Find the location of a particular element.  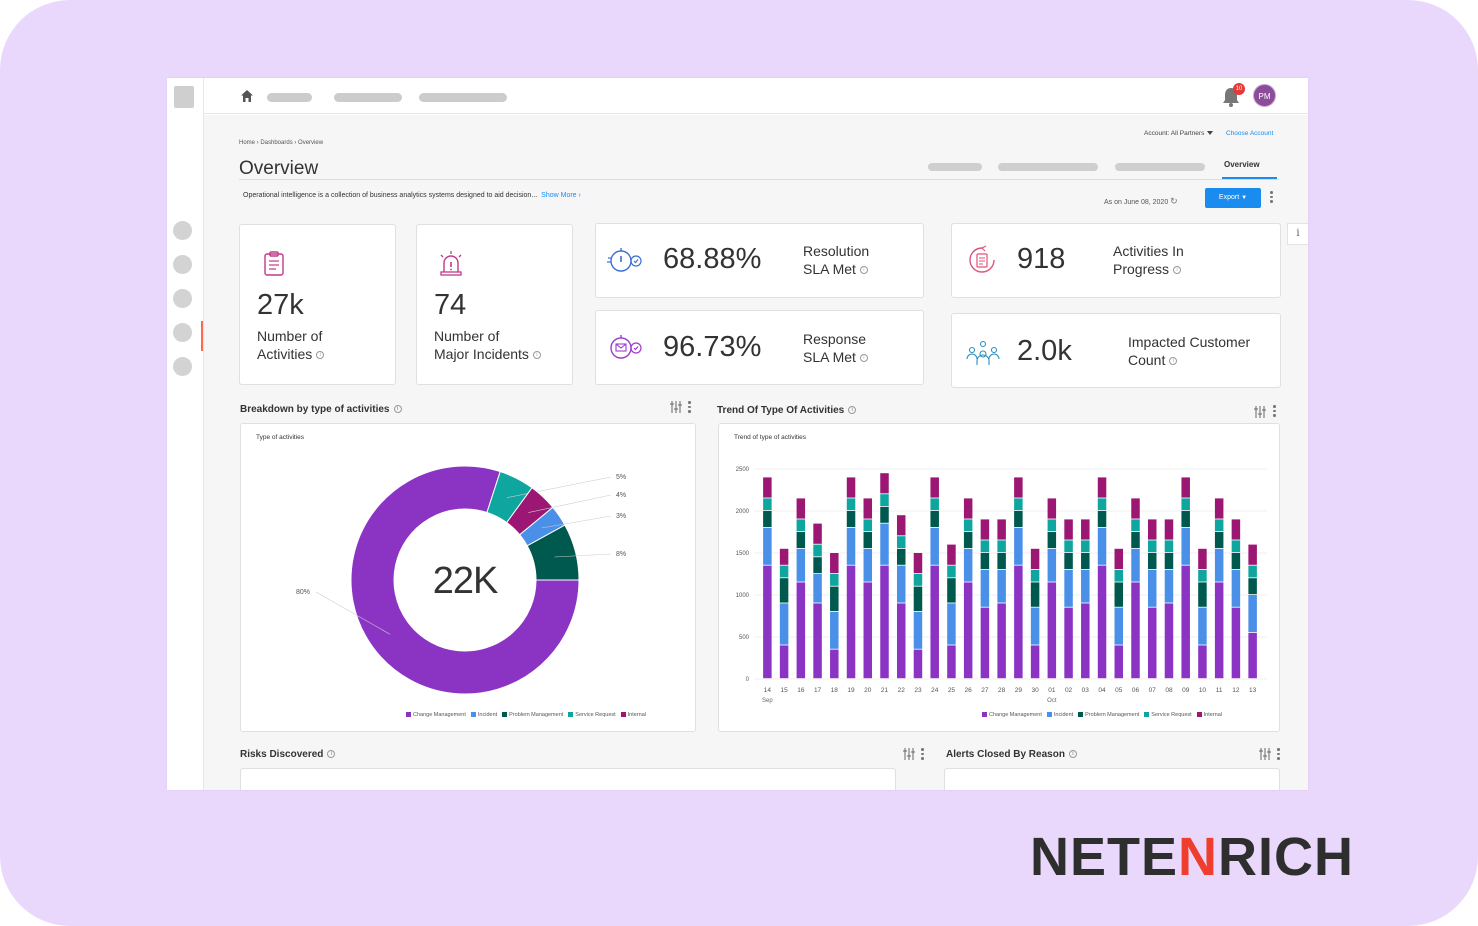

export-button: Export ▼ is located at coordinates (1233, 198).